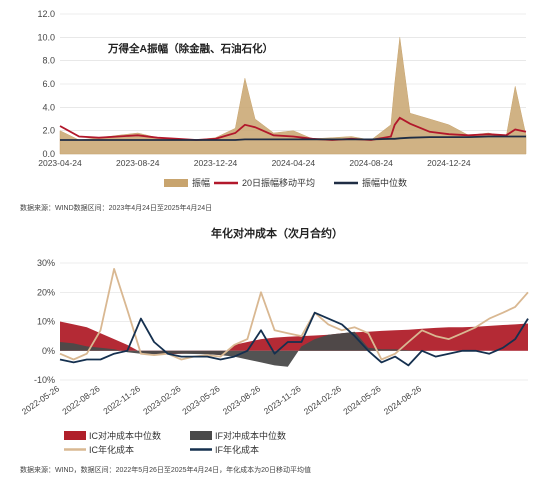  I want to click on legend-item: IC对冲成本中位数, so click(112, 435).